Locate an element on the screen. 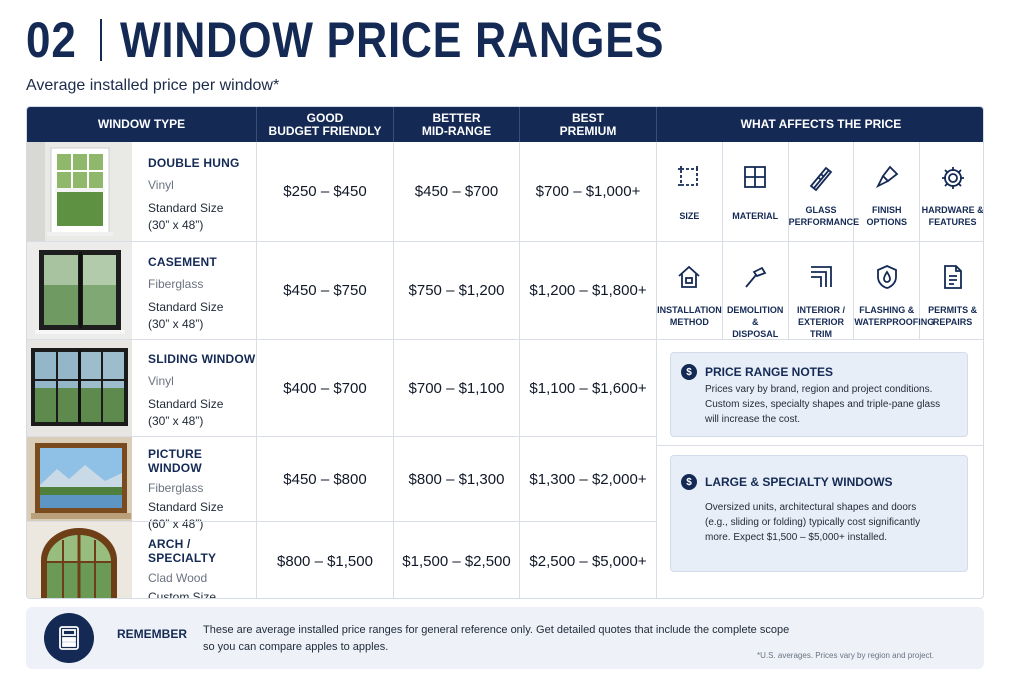  page-title: WINDOW PRICE RANGES is located at coordinates (392, 40).